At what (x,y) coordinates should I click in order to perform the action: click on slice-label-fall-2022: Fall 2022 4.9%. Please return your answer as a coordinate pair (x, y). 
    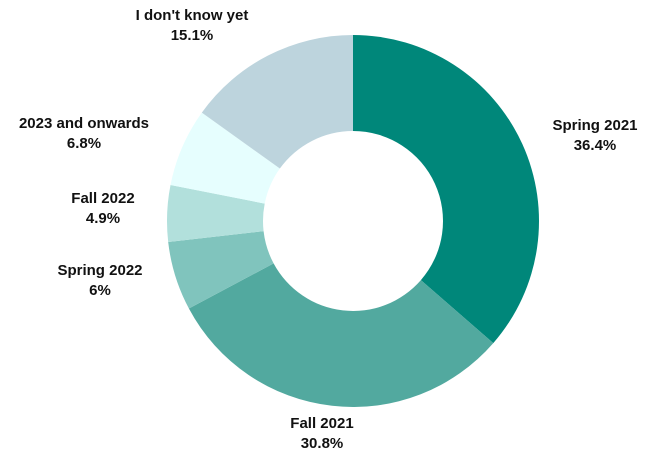
    Looking at the image, I should click on (102, 208).